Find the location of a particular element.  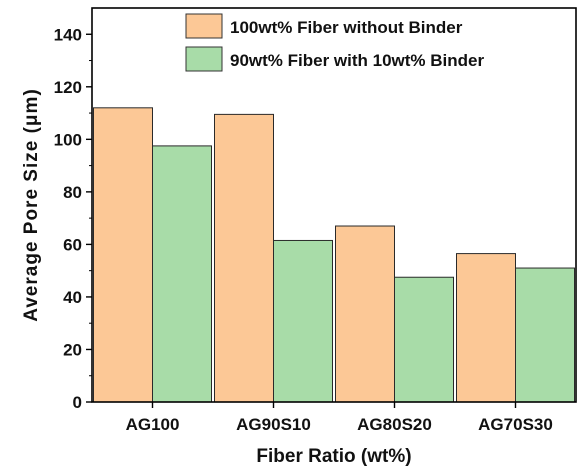

x-tick-label: AG70S30 is located at coordinates (515, 424).